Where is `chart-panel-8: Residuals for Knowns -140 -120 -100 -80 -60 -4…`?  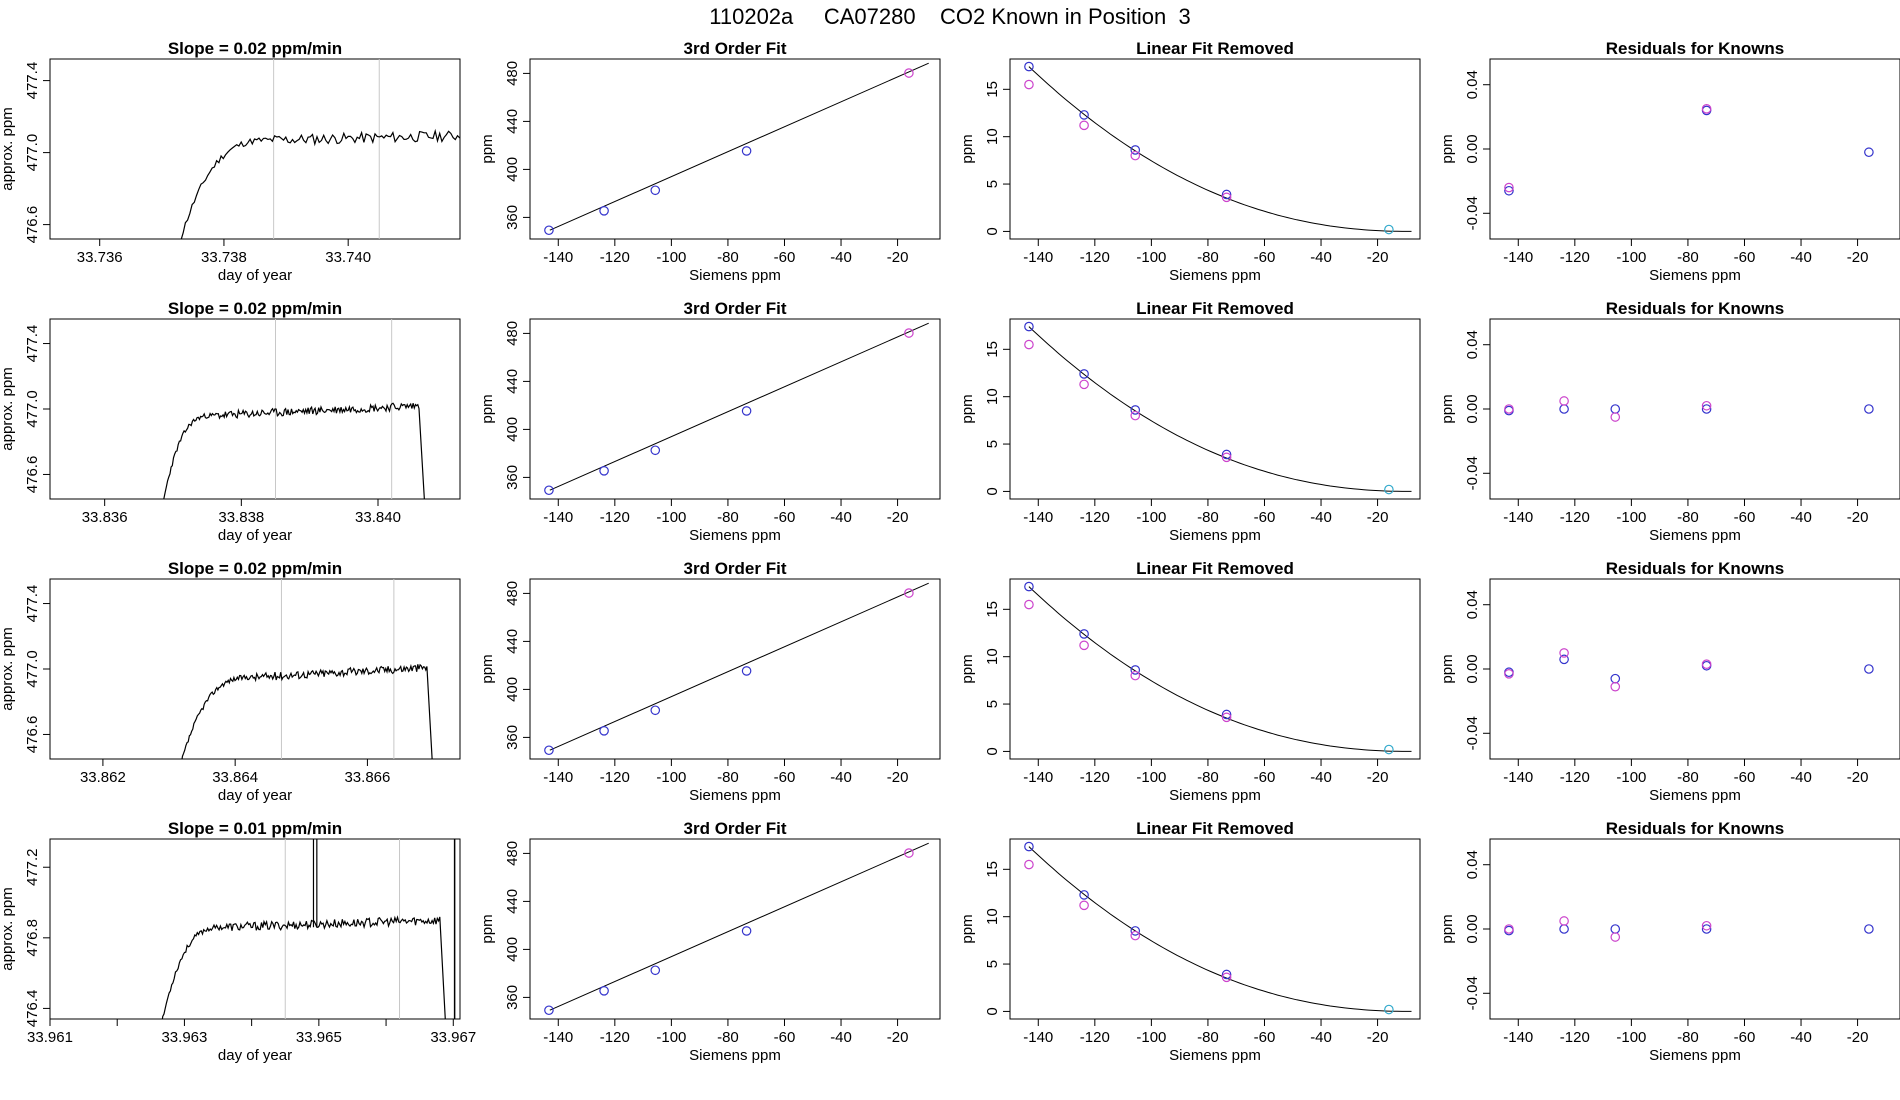 chart-panel-8: Residuals for Knowns -140 -120 -100 -80 -60 -4… is located at coordinates (1669, 421).